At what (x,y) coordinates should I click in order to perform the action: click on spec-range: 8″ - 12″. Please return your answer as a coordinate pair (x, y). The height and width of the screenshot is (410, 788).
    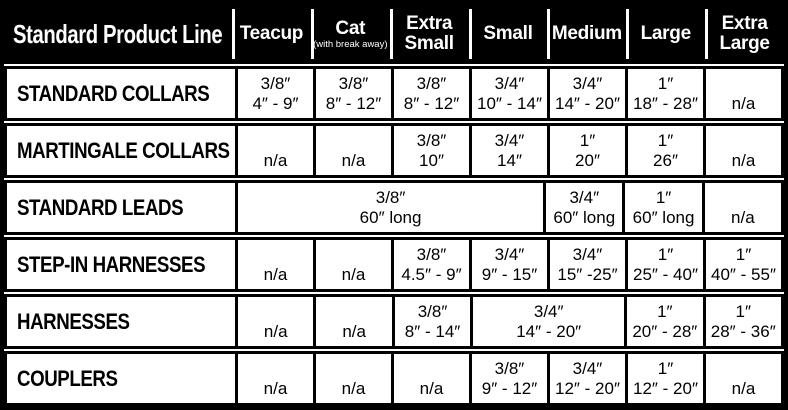
    Looking at the image, I should click on (431, 103).